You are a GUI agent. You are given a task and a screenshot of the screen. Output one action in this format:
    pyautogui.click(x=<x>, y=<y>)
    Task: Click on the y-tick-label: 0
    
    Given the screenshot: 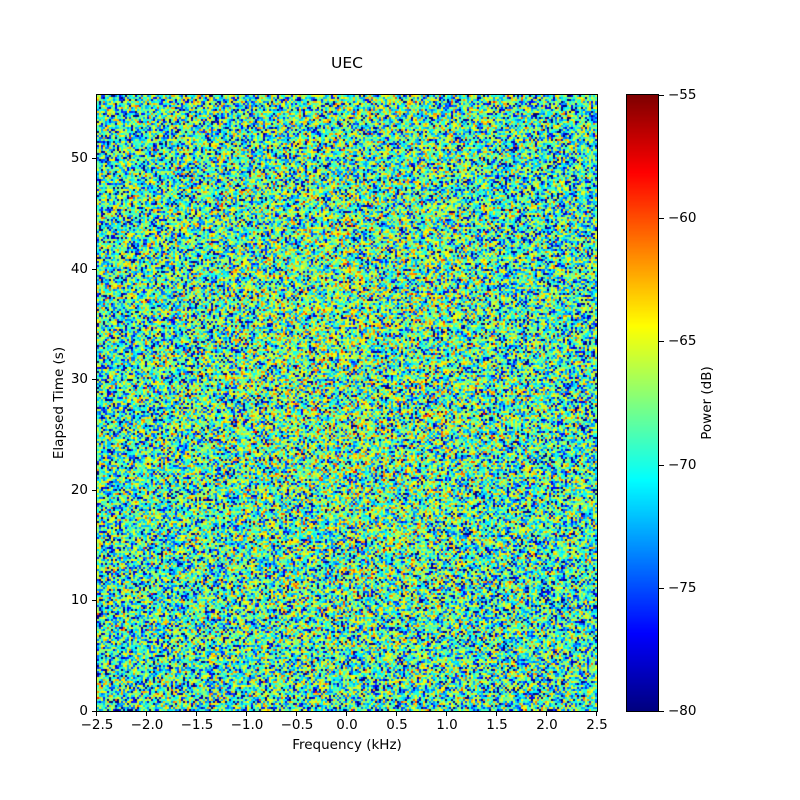 What is the action you would take?
    pyautogui.click(x=83, y=711)
    